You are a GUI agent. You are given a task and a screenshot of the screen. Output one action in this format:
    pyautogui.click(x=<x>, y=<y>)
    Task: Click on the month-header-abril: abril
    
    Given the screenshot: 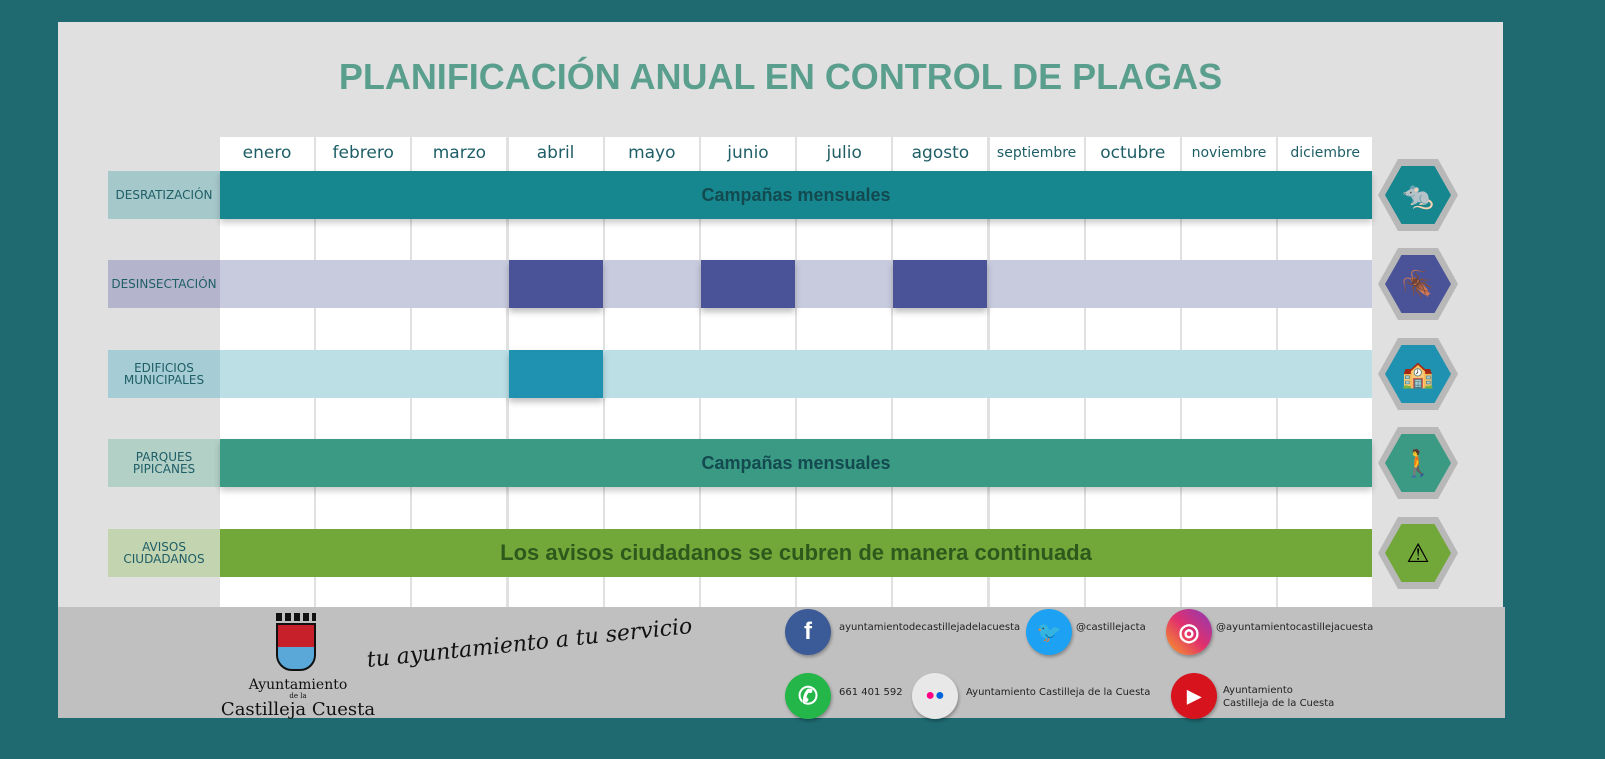 What is the action you would take?
    pyautogui.click(x=555, y=153)
    